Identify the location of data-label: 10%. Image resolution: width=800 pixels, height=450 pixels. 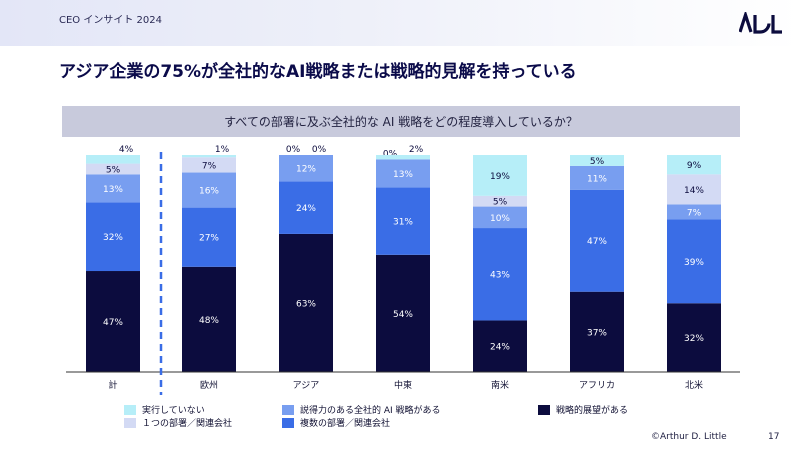
(500, 219).